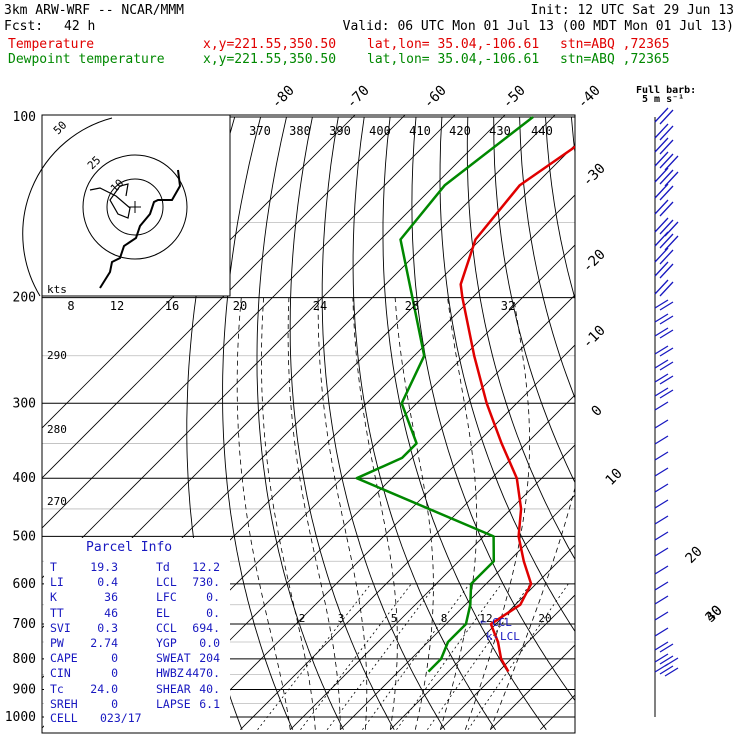 This screenshot has height=740, width=740. What do you see at coordinates (166, 597) in the screenshot?
I see `parcel-label: LFC` at bounding box center [166, 597].